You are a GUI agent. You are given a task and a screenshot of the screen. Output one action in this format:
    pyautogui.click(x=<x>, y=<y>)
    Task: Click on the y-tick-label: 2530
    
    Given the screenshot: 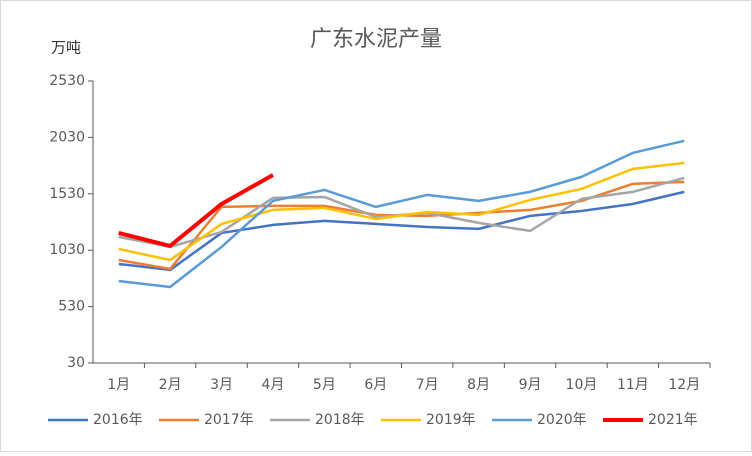 What is the action you would take?
    pyautogui.click(x=67, y=81)
    